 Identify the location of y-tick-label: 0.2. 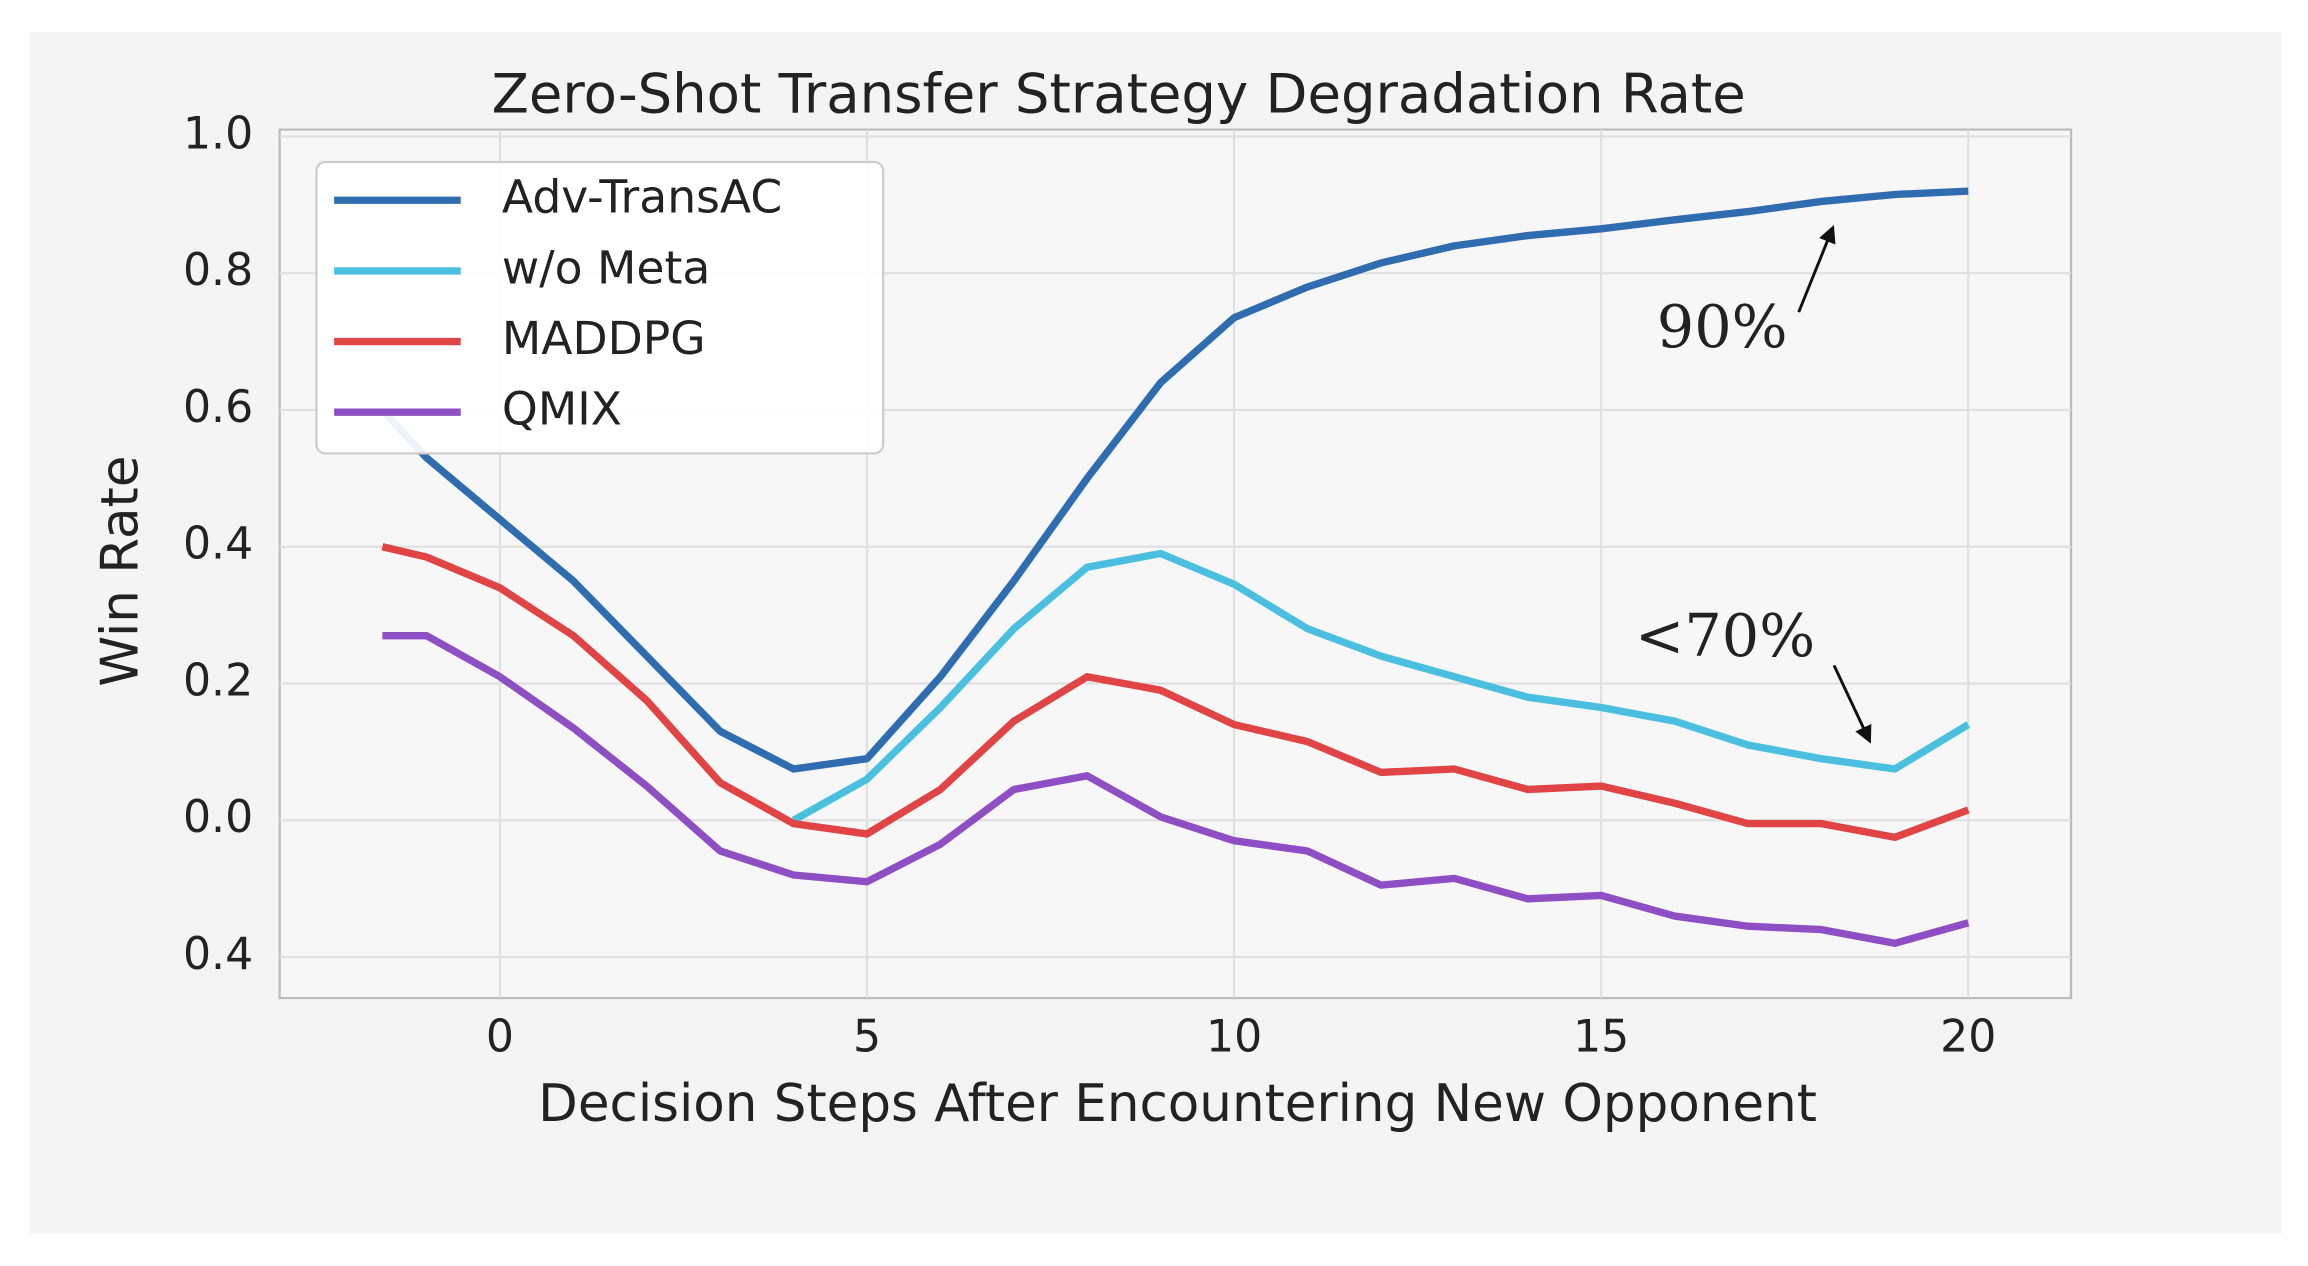
(218, 680).